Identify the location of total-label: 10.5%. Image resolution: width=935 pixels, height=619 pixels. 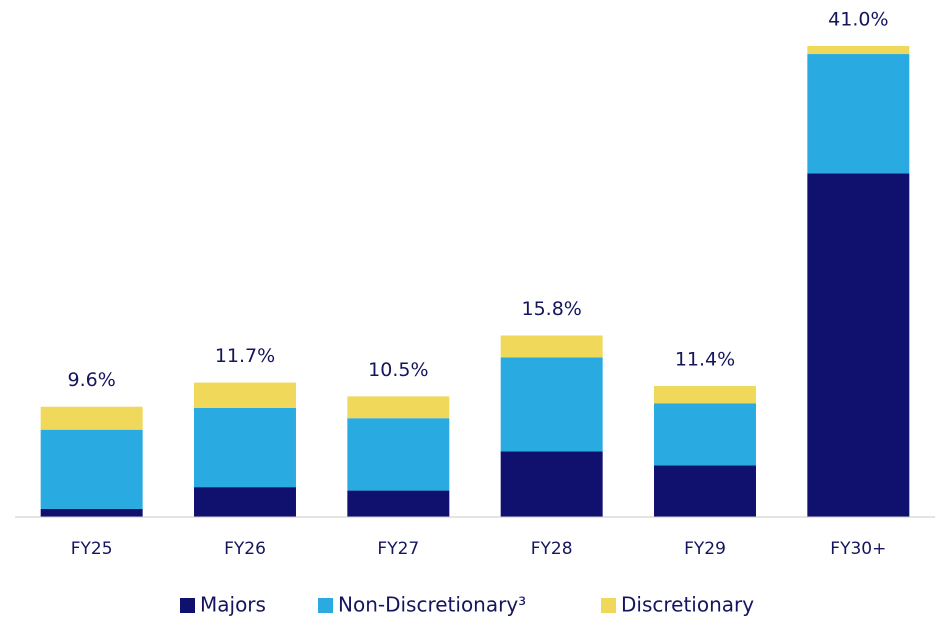
(398, 370).